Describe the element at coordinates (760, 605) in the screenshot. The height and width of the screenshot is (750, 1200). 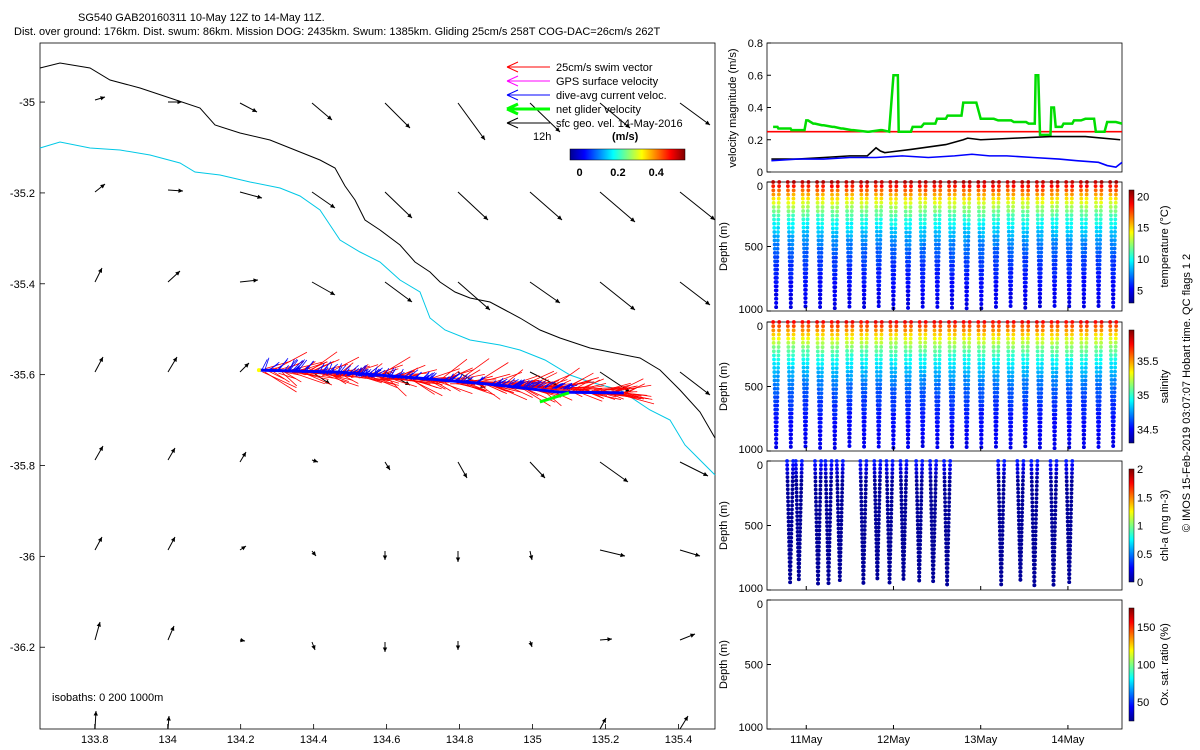
I see `depth-tick-label: 0` at that location.